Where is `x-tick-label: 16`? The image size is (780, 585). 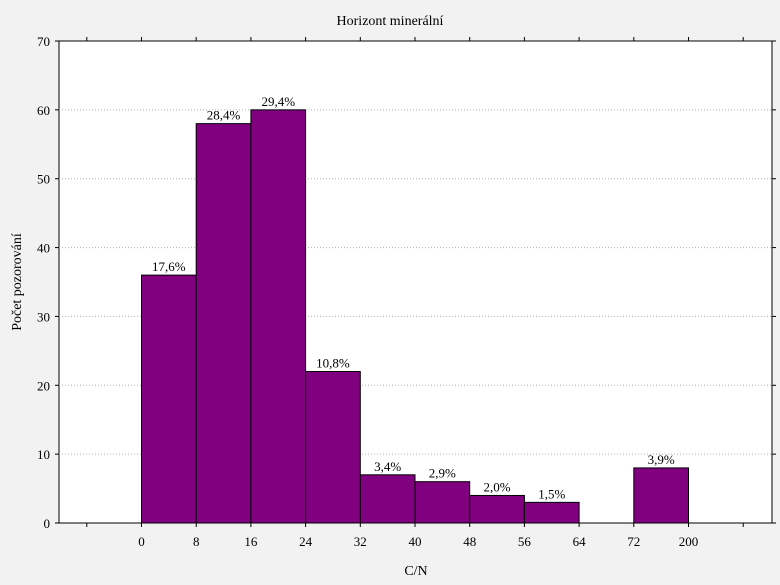
x-tick-label: 16 is located at coordinates (251, 541).